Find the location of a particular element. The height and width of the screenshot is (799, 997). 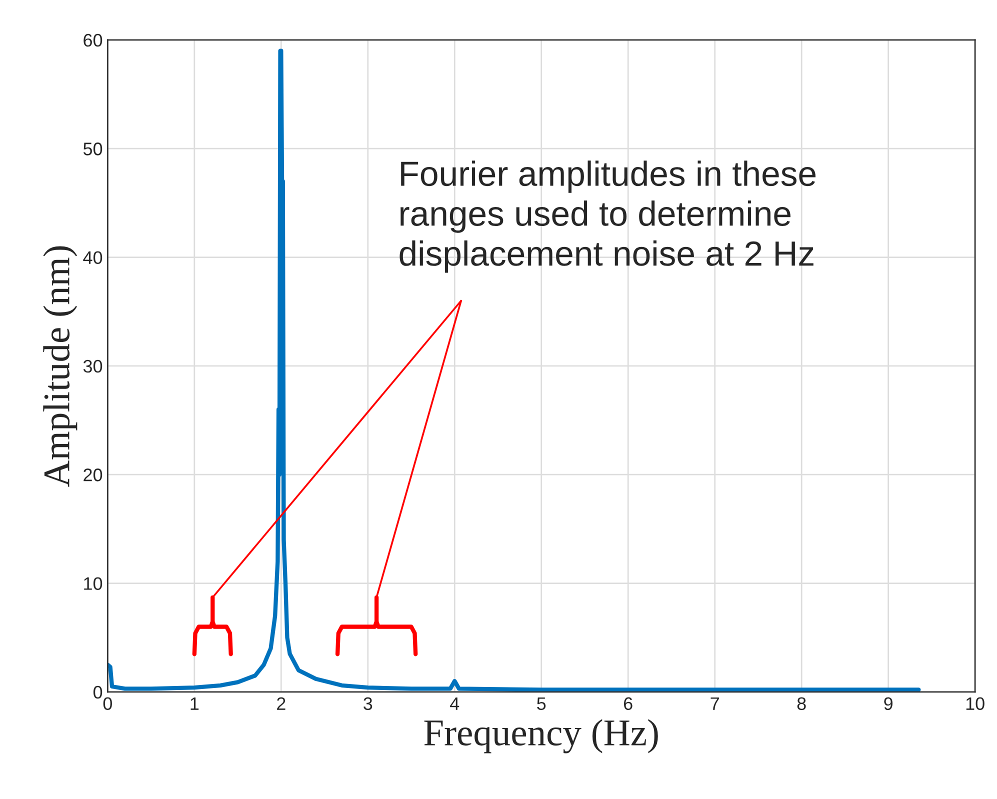

x-tick-label: 8 is located at coordinates (801, 703).